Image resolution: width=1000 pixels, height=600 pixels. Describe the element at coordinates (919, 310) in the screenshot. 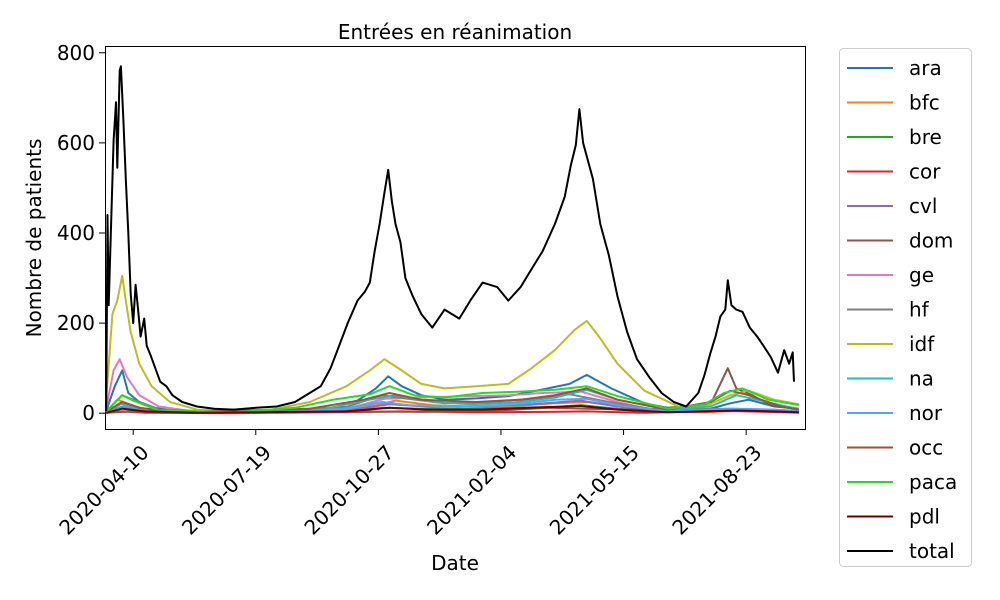

I see `legend-label-hf: hf` at that location.